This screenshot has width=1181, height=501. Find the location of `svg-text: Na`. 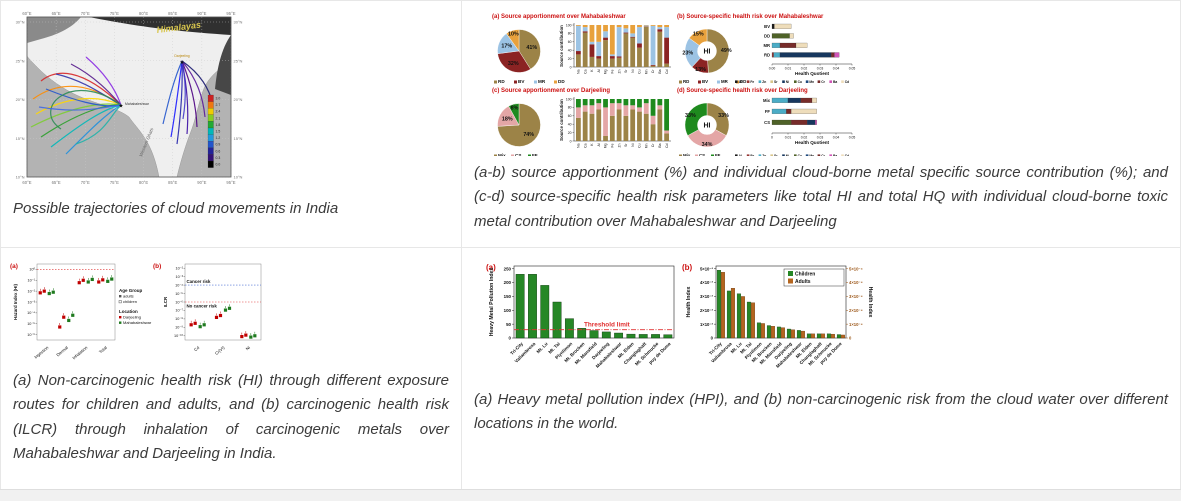

svg-text: Na is located at coordinates (579, 71).